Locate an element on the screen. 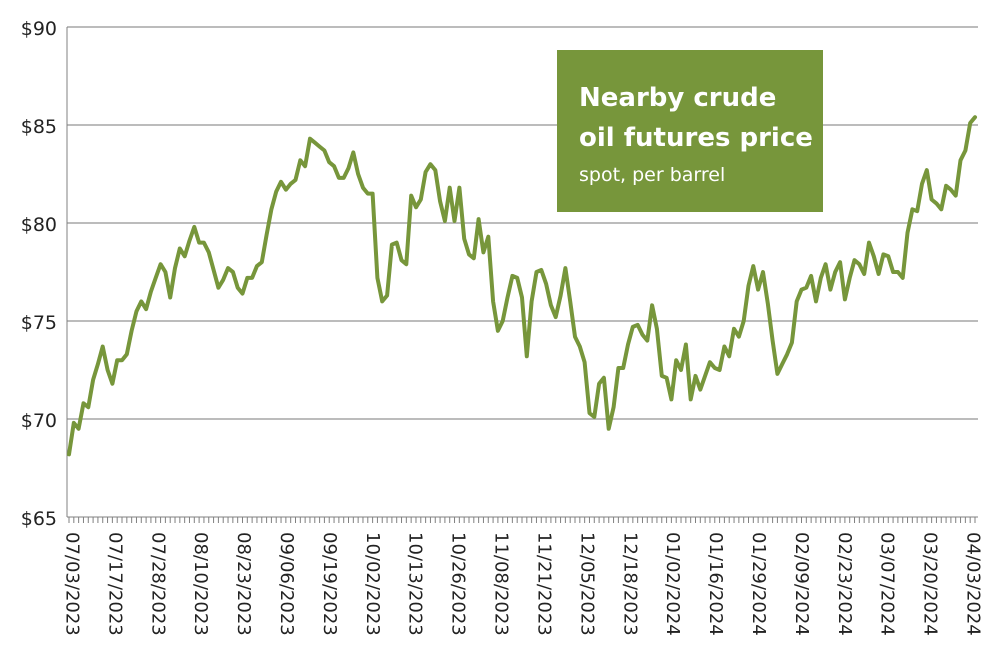 The image size is (1001, 672). y-tick-label: $65 is located at coordinates (39, 519).